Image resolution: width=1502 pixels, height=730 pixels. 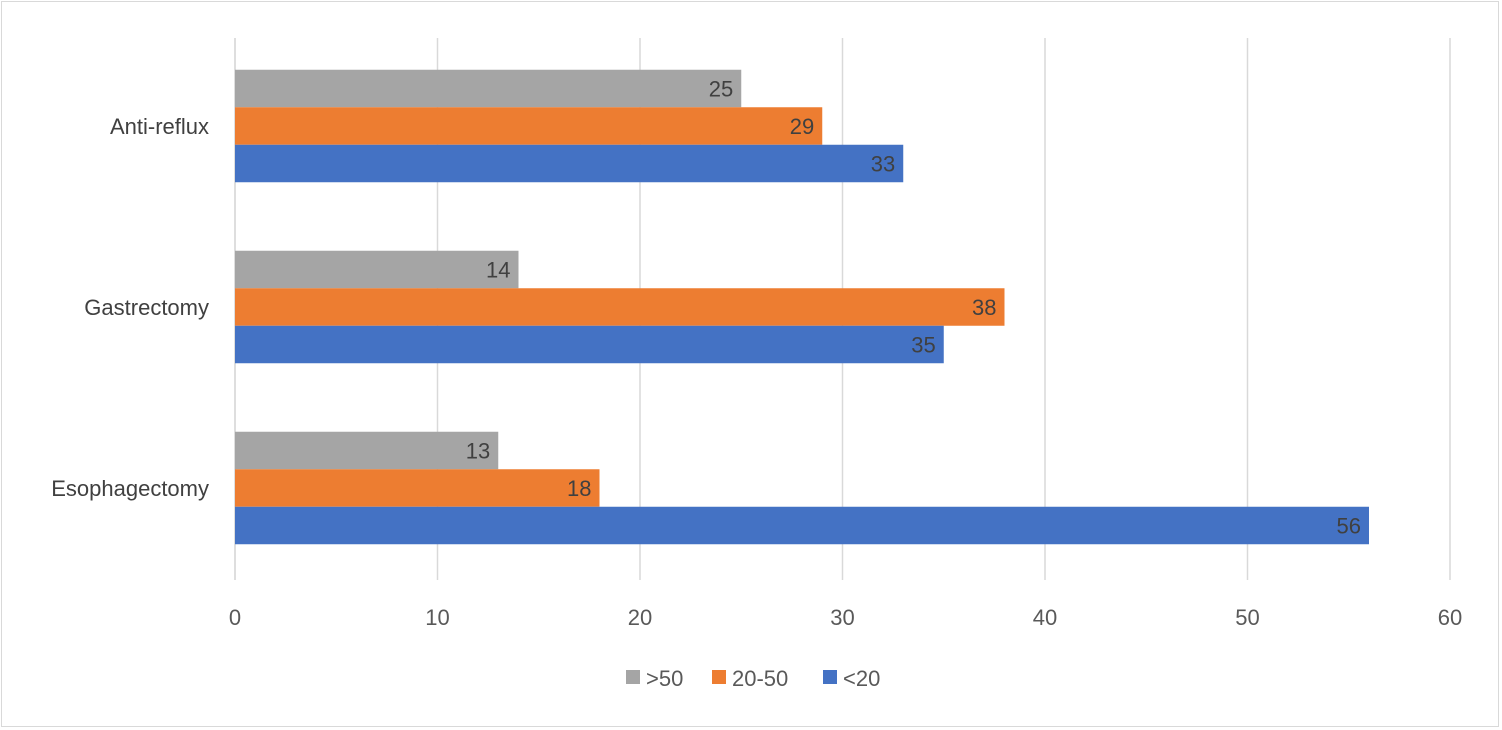 What do you see at coordinates (1247, 617) in the screenshot?
I see `x-tick-label: 50` at bounding box center [1247, 617].